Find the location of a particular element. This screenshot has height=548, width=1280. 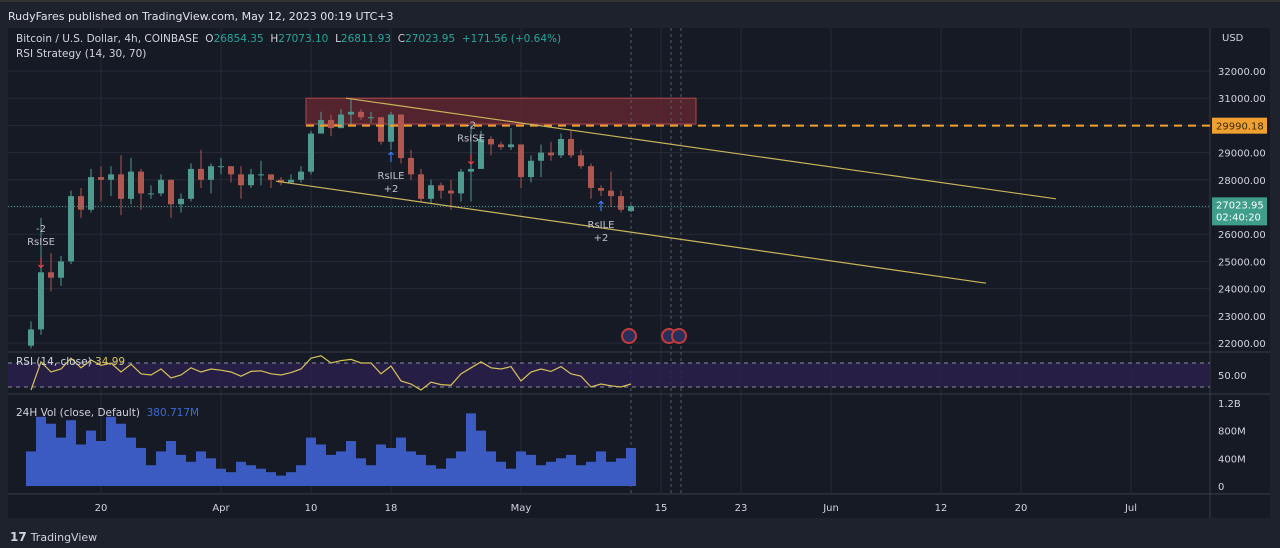

open-value: 26854.35 is located at coordinates (238, 39).